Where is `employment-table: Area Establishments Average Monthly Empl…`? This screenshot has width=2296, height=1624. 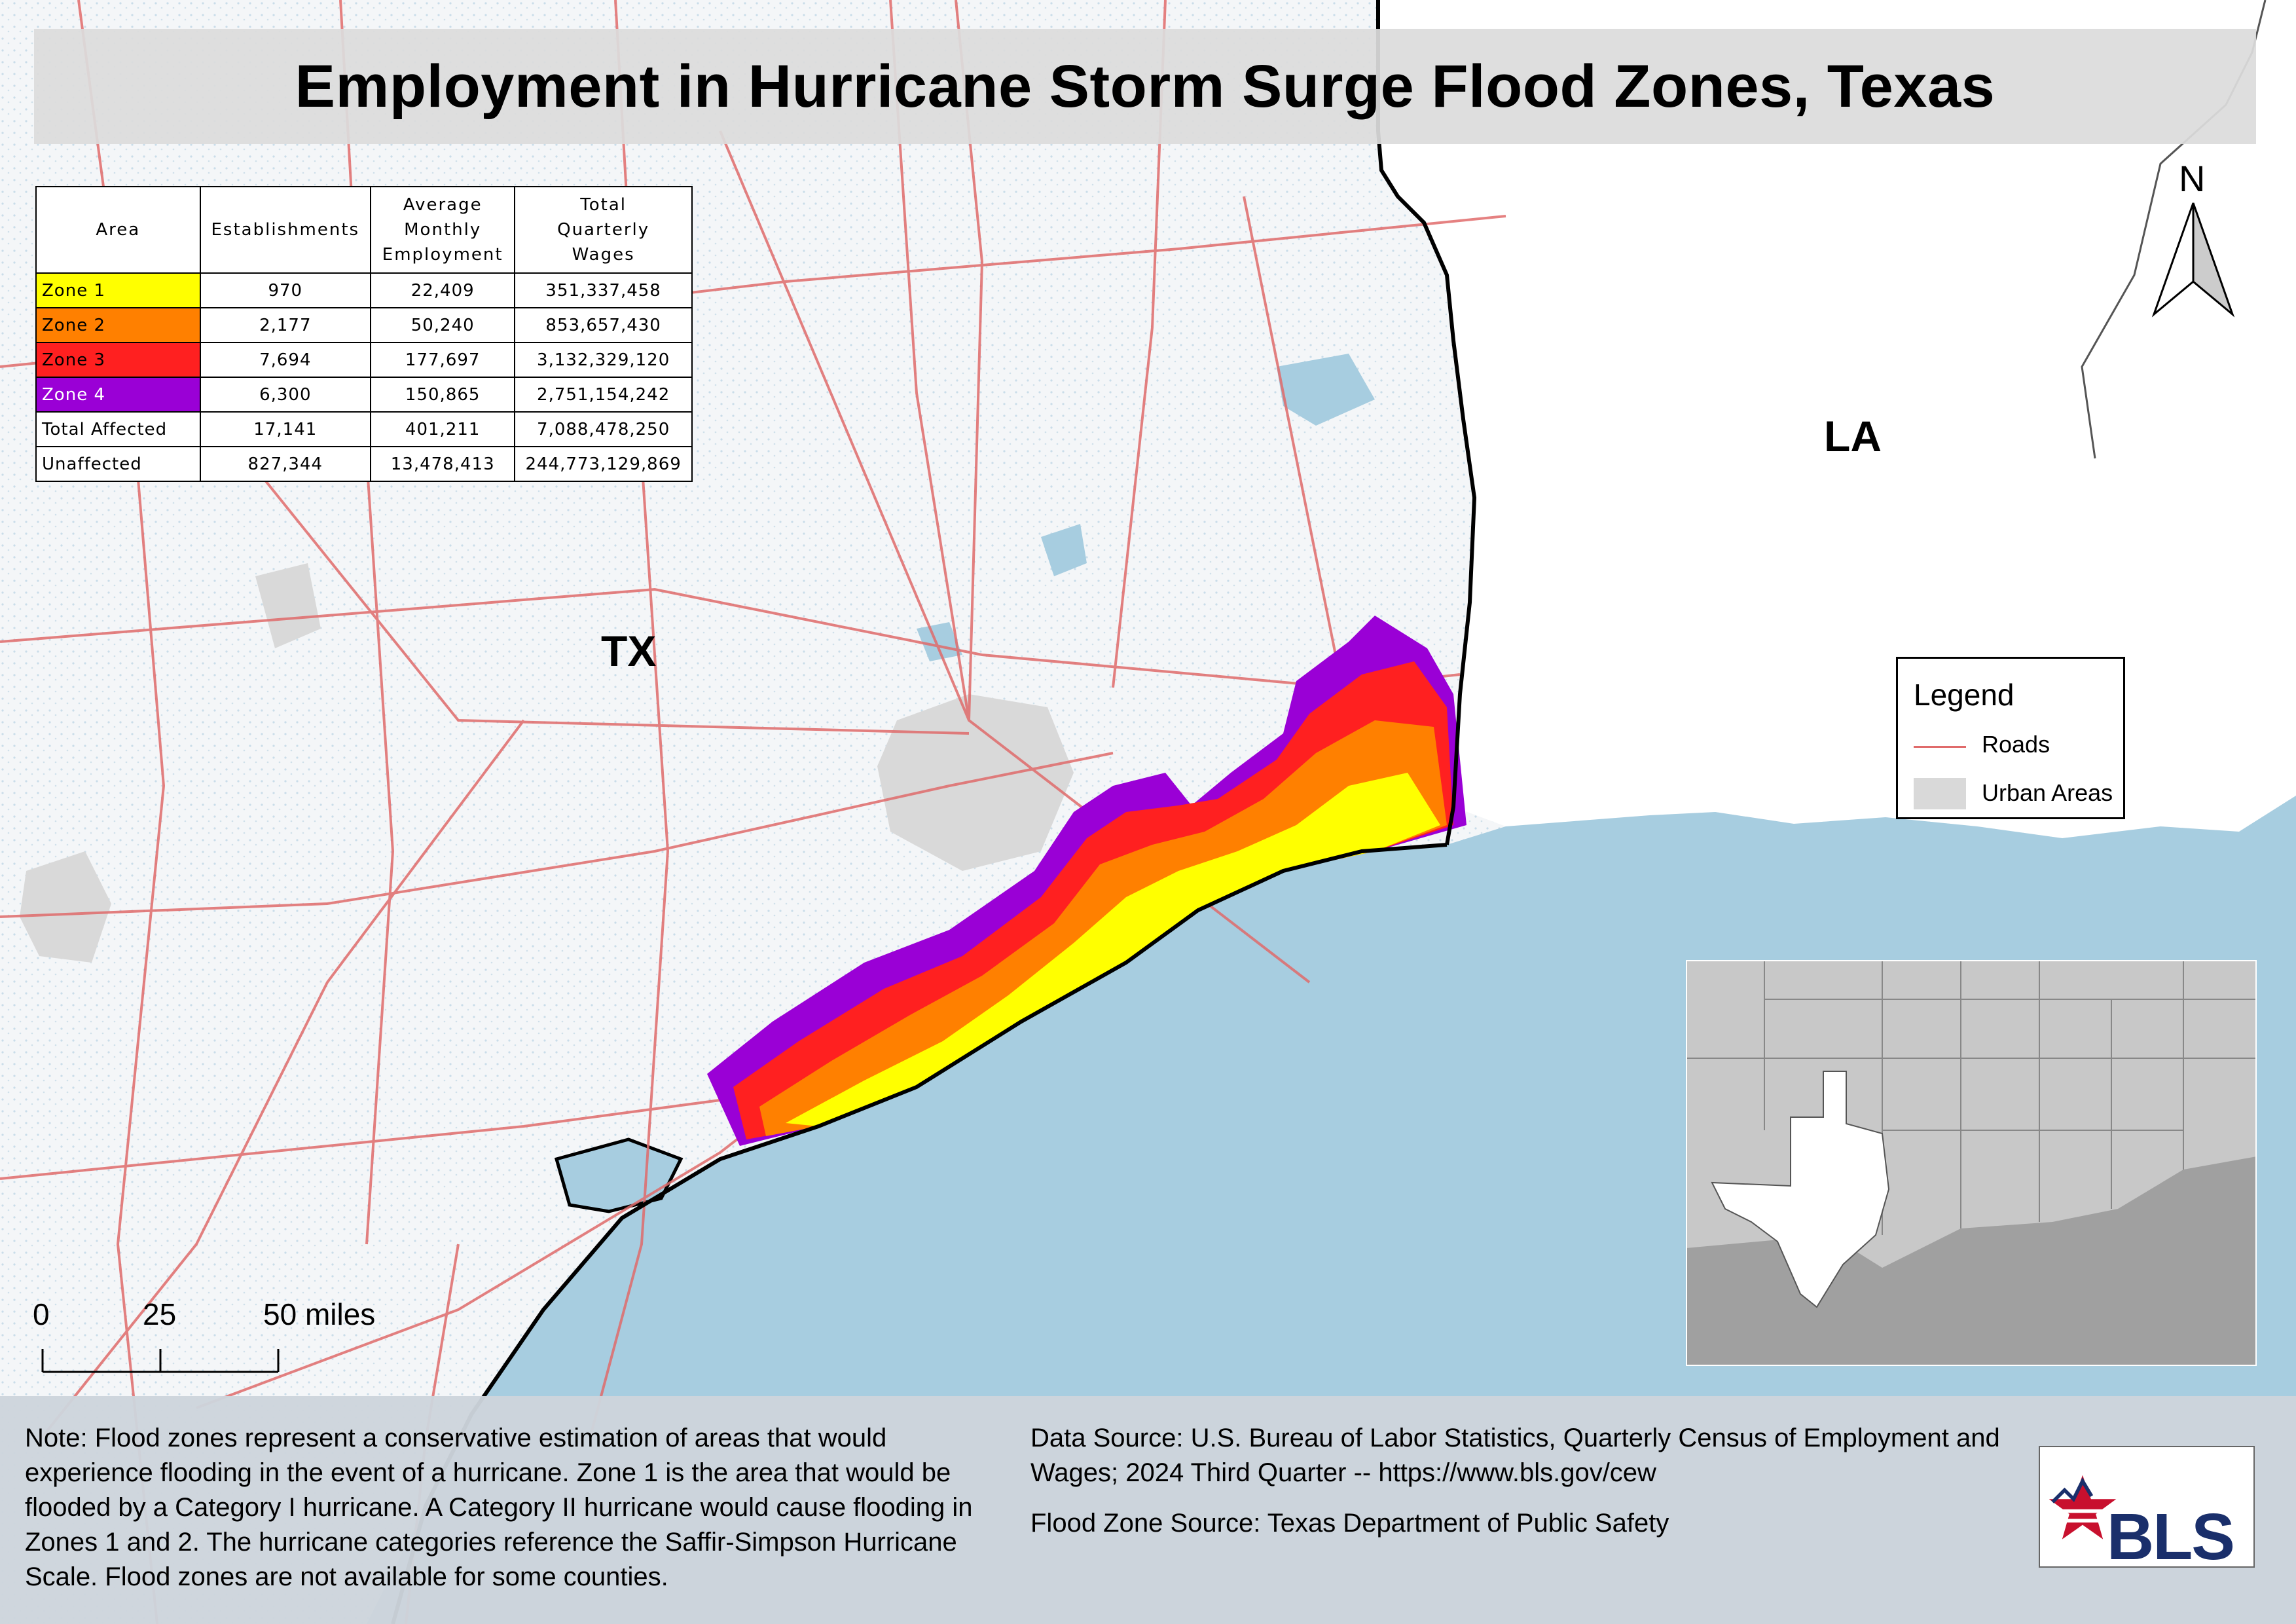 employment-table: Area Establishments Average Monthly Empl… is located at coordinates (364, 334).